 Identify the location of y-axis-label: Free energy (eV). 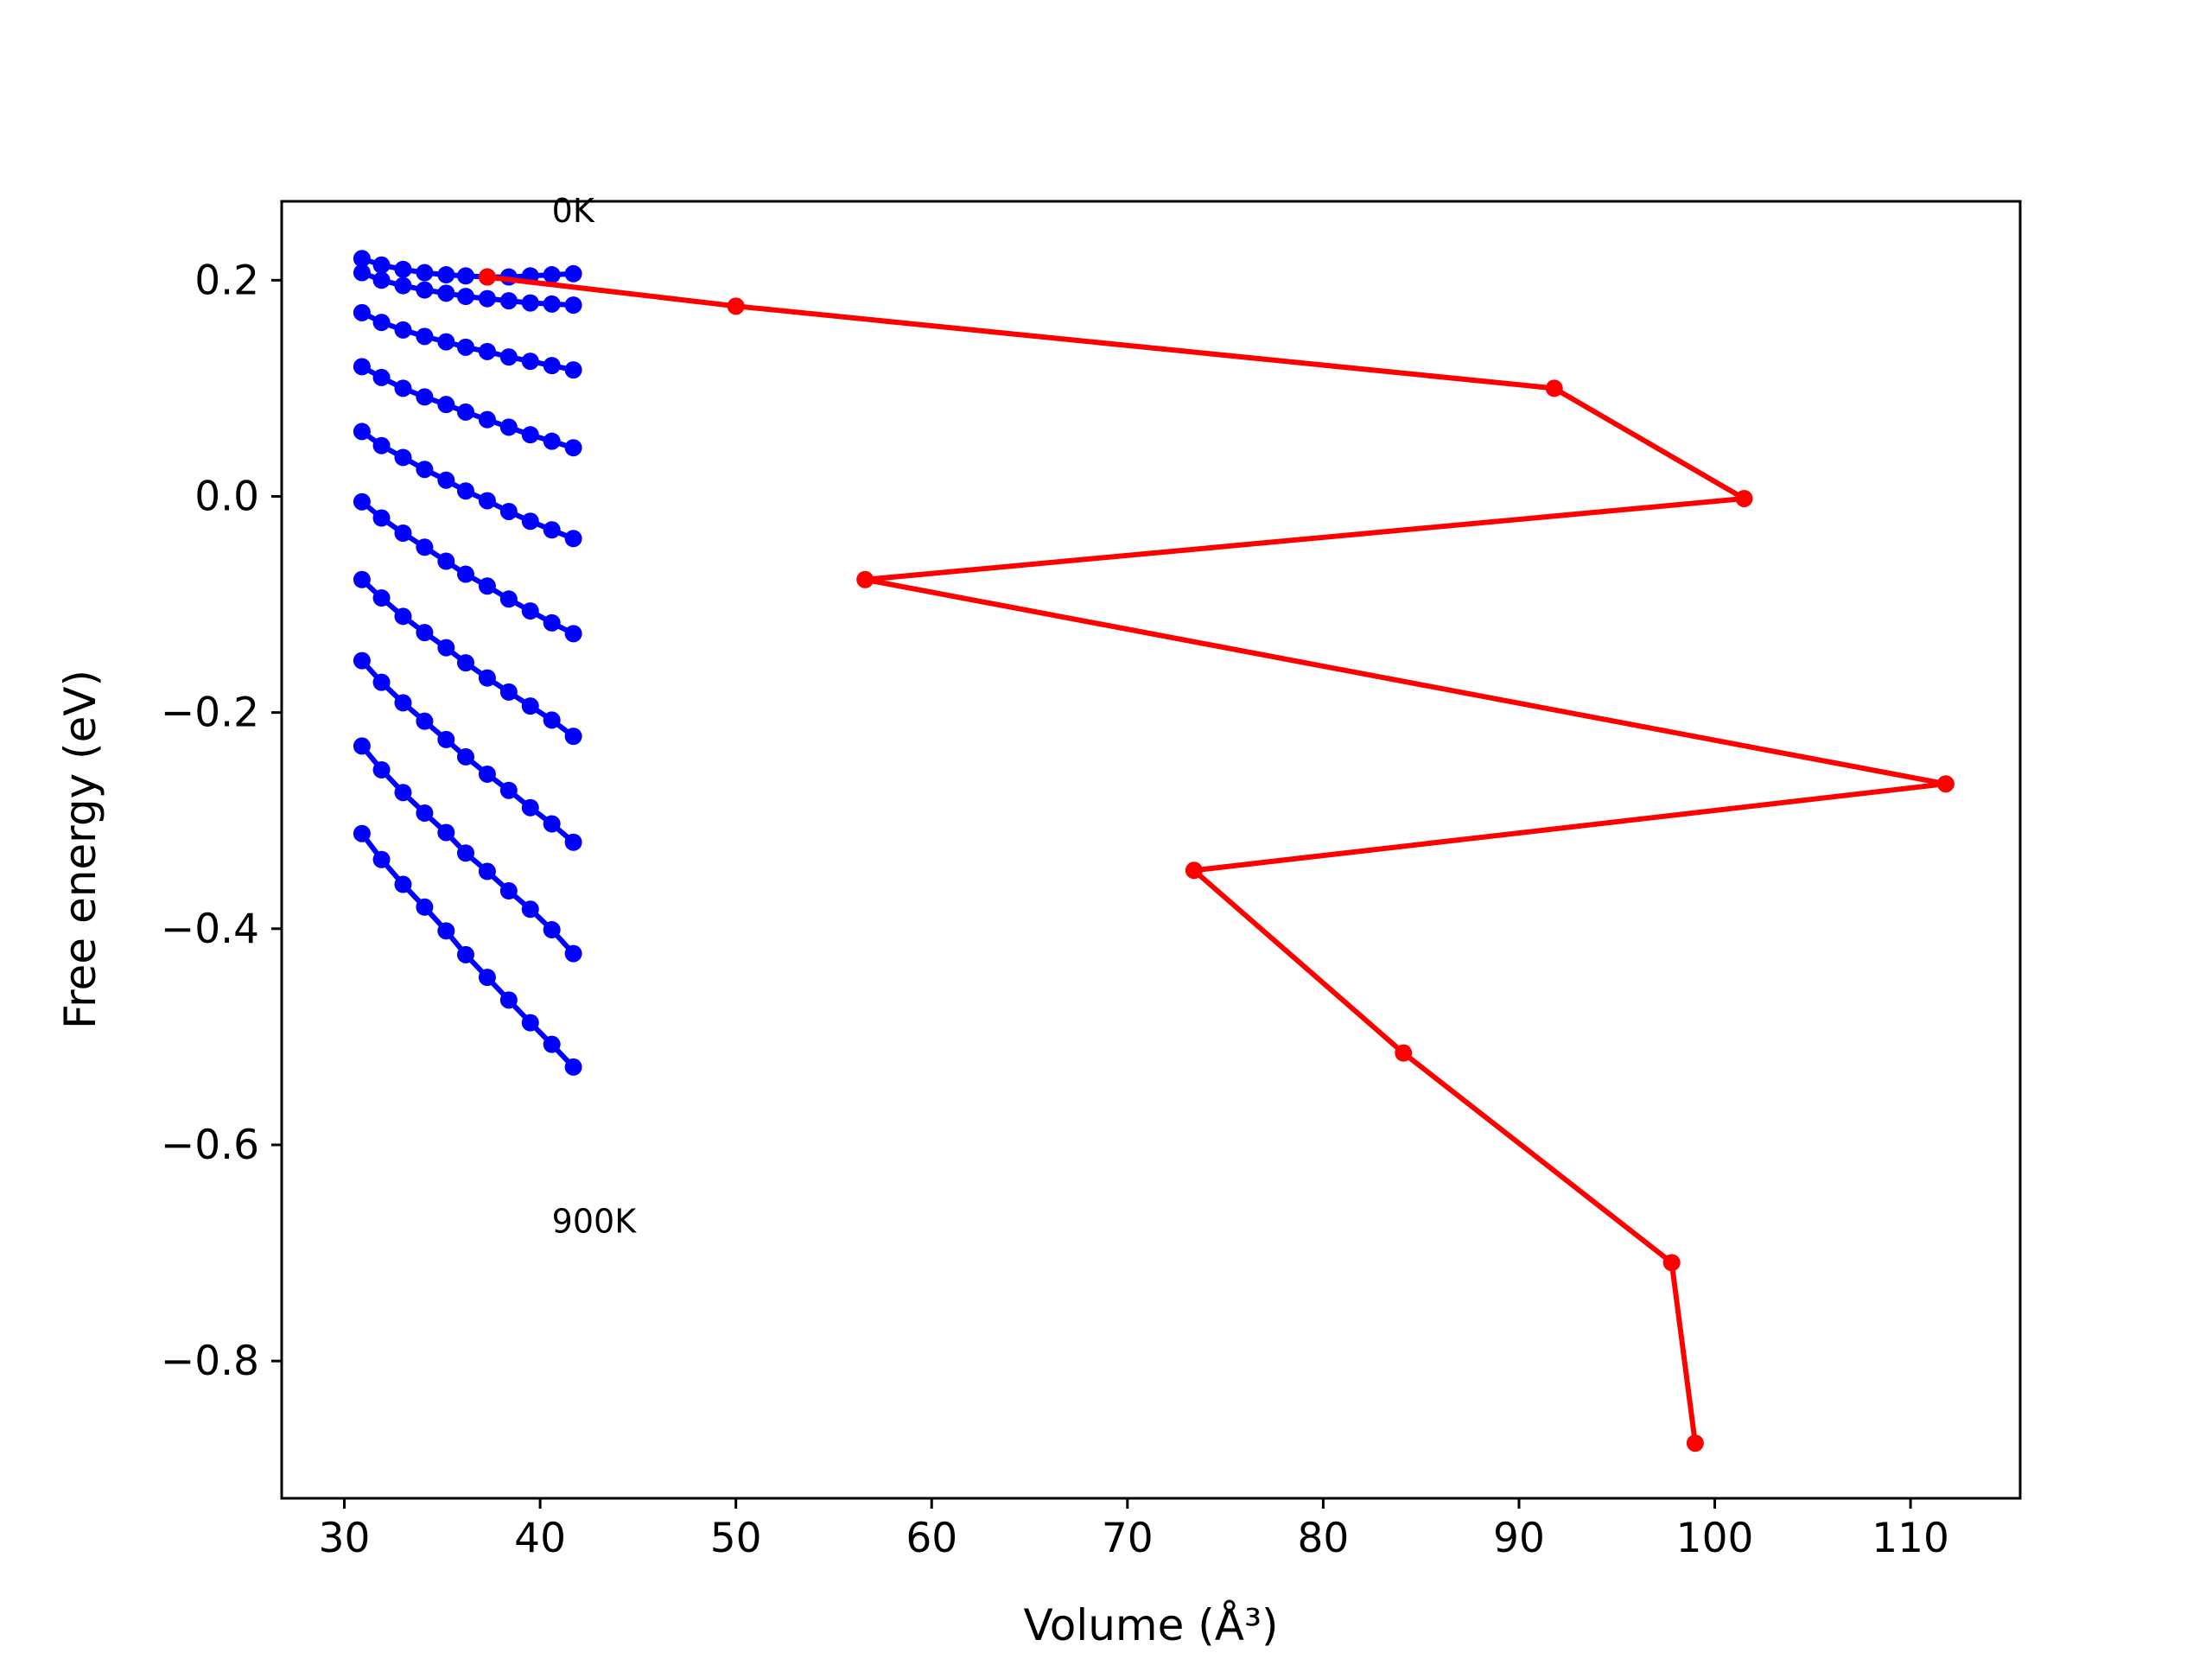
(80, 849).